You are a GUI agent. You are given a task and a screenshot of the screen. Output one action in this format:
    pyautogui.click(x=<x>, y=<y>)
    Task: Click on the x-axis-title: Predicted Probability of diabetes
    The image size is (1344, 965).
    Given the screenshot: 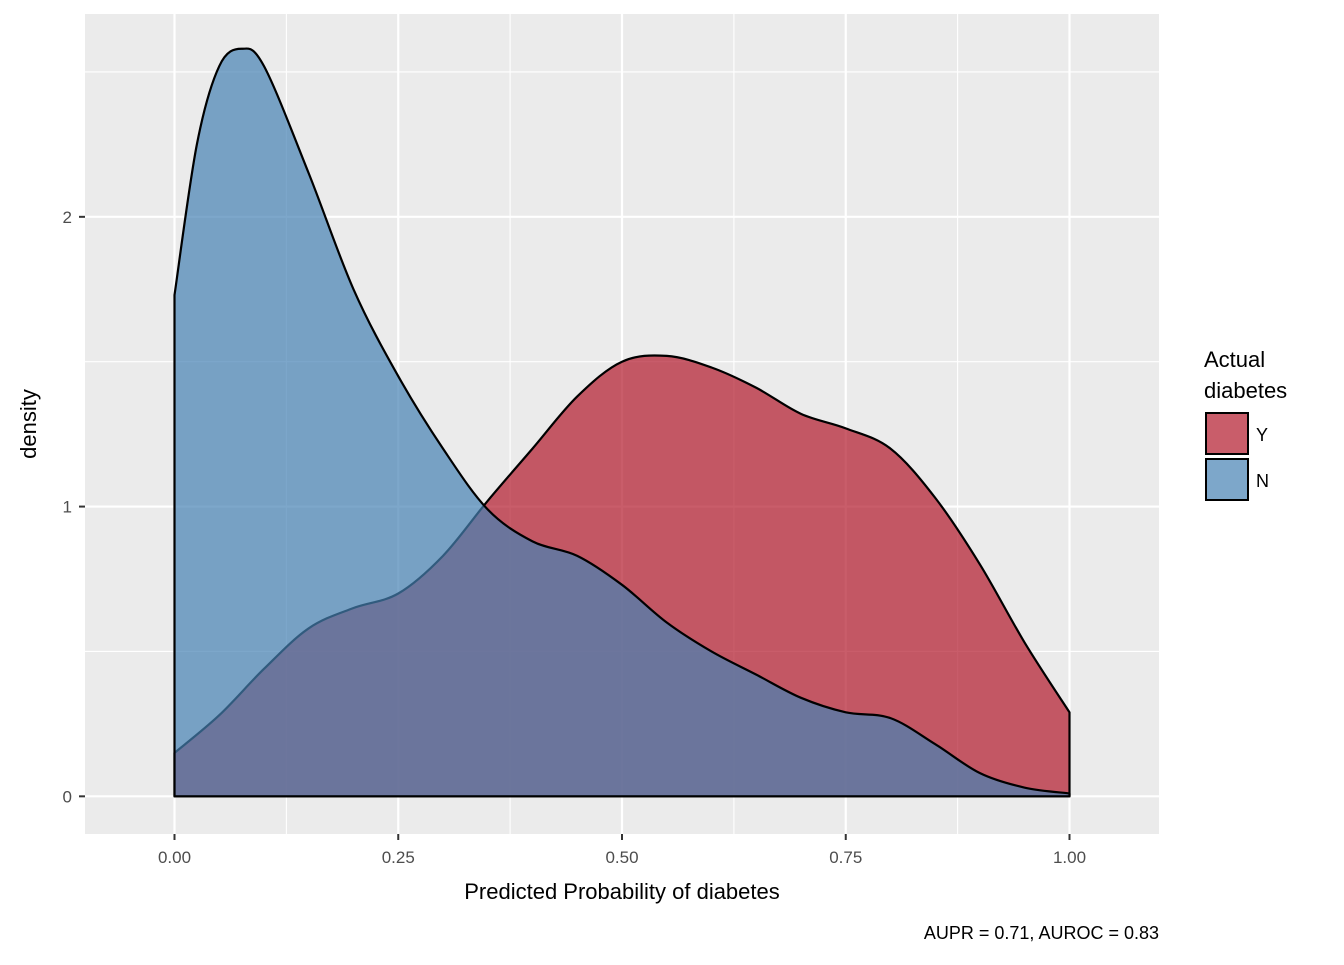 What is the action you would take?
    pyautogui.click(x=622, y=891)
    